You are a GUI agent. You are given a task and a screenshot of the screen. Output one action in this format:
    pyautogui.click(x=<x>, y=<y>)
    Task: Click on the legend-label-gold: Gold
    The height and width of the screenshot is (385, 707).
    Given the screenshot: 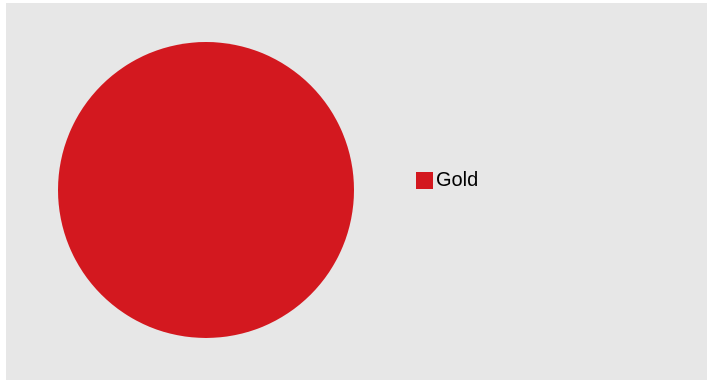 What is the action you would take?
    pyautogui.click(x=457, y=180)
    